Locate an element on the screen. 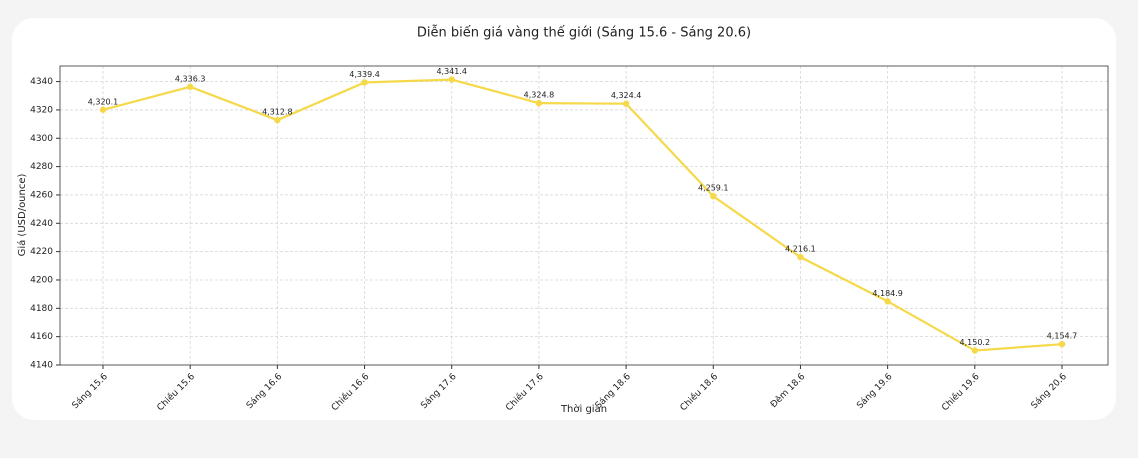 The height and width of the screenshot is (458, 1138). value-label: 4,216.1 is located at coordinates (800, 249).